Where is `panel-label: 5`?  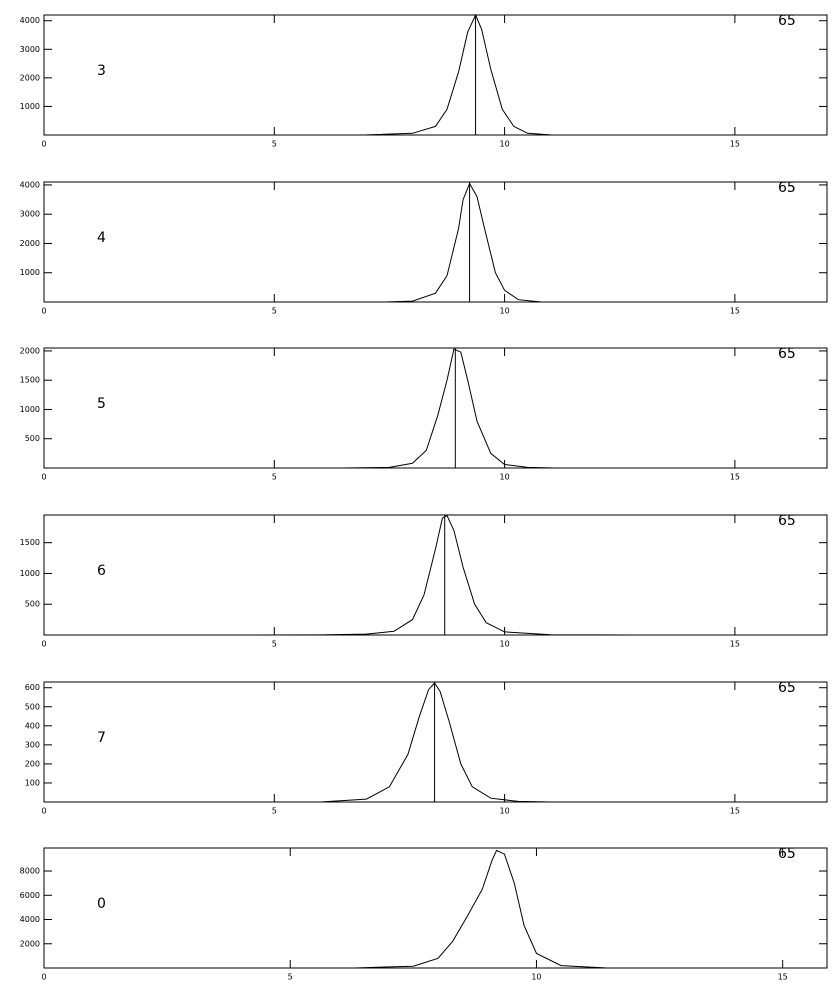 panel-label: 5 is located at coordinates (101, 404).